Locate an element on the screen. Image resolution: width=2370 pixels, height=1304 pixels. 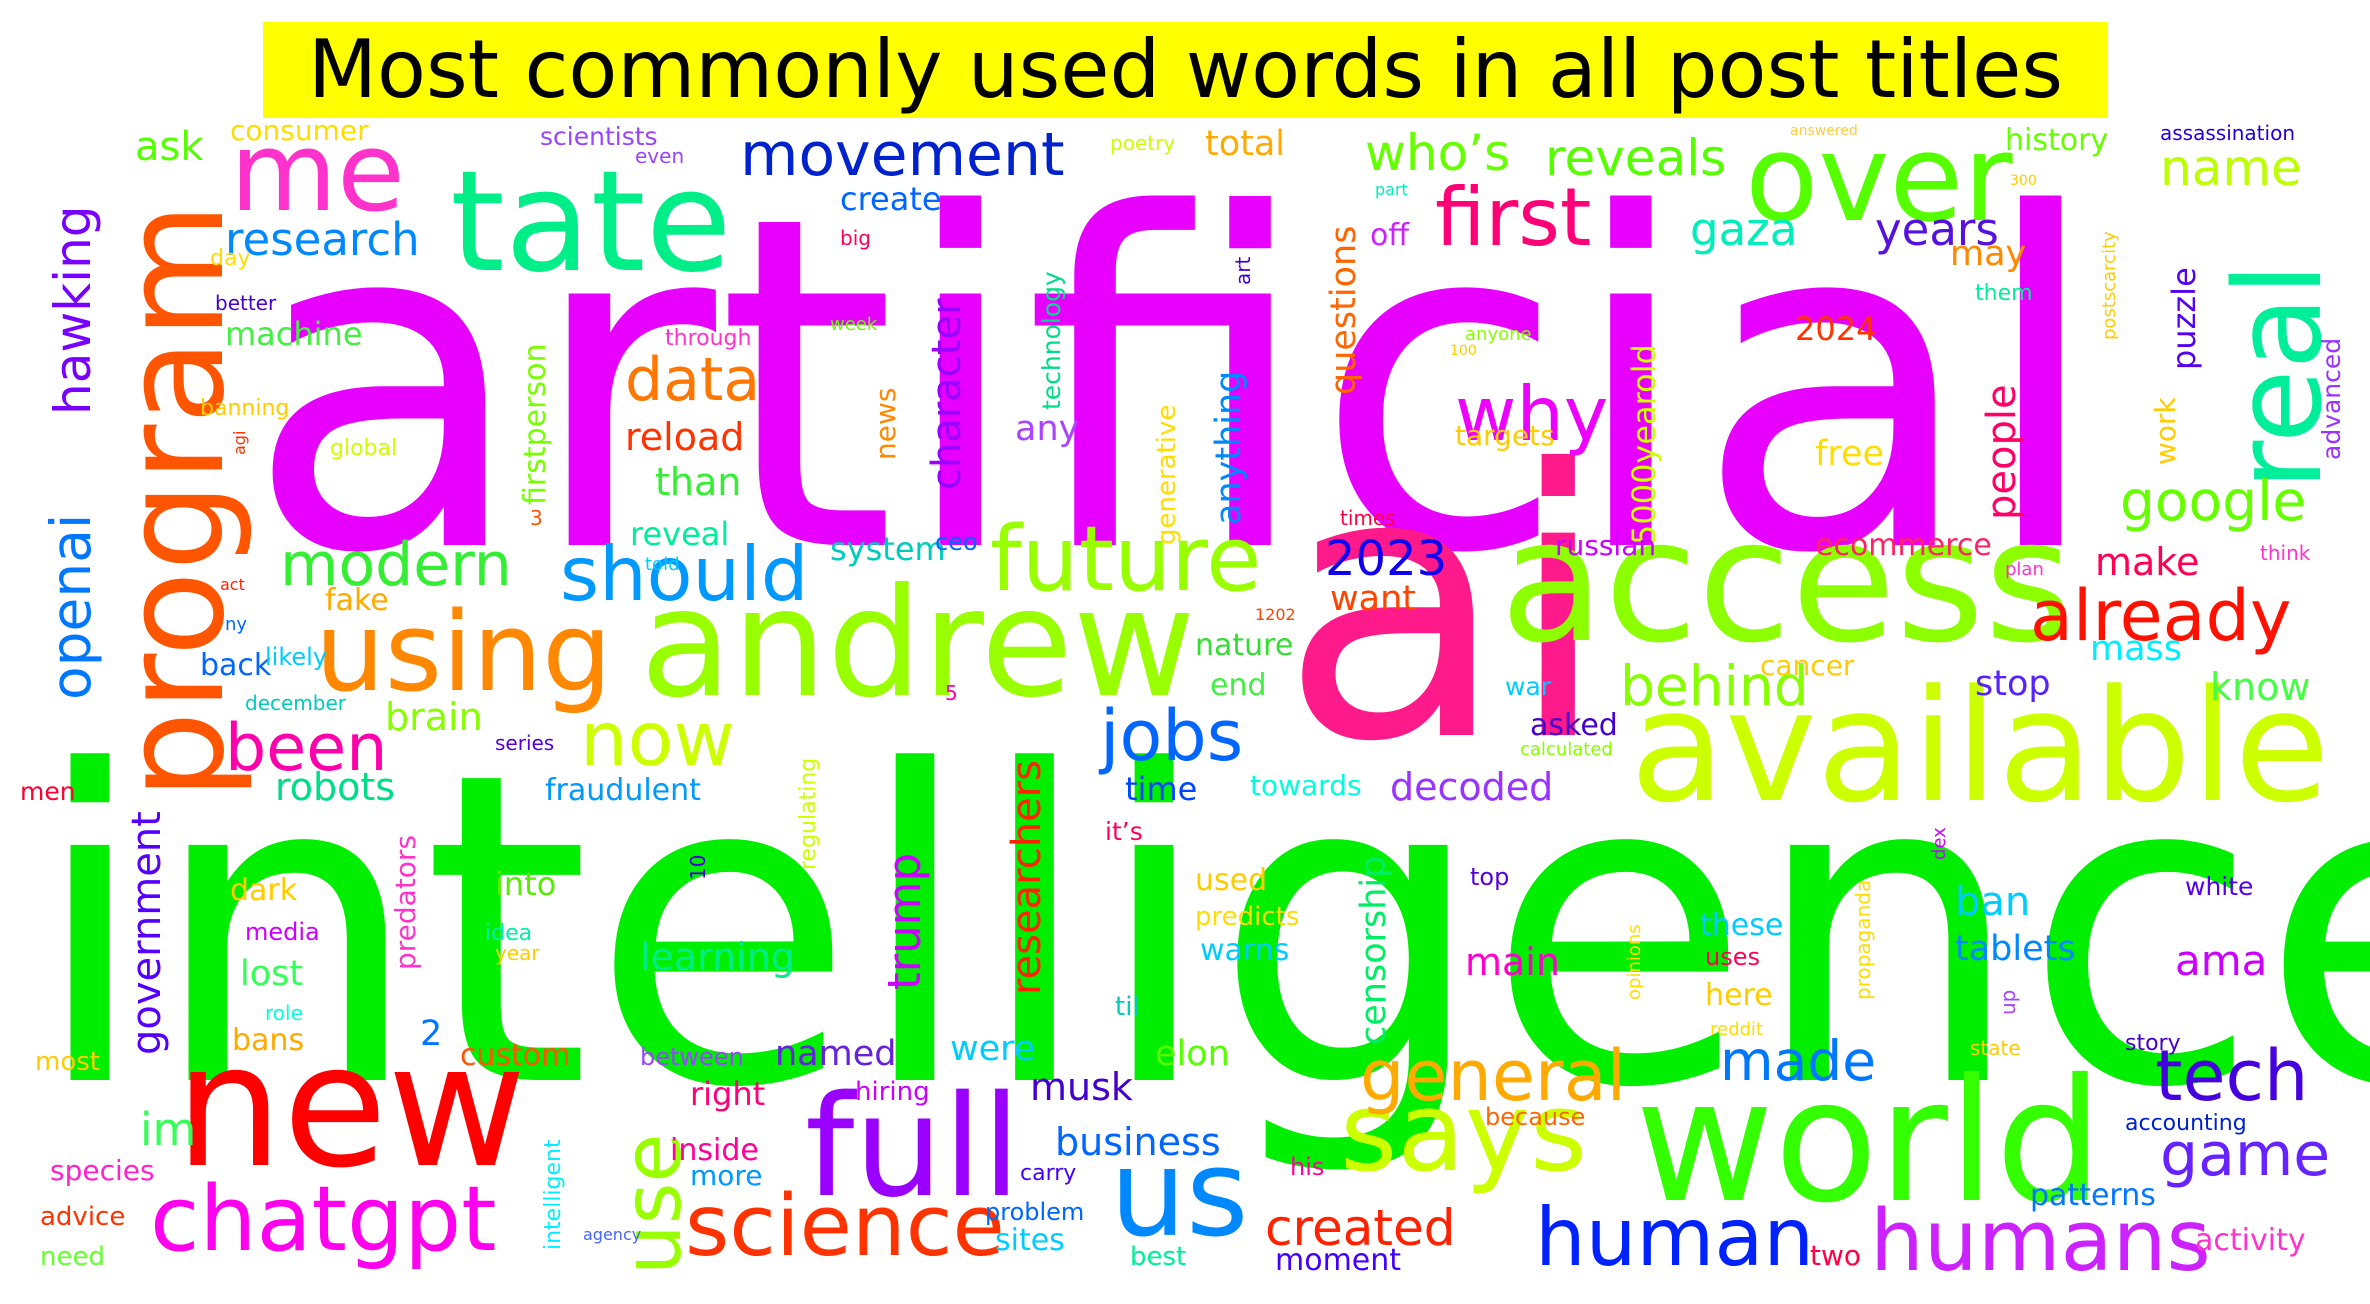
word-full: full is located at coordinates (913, 1147).